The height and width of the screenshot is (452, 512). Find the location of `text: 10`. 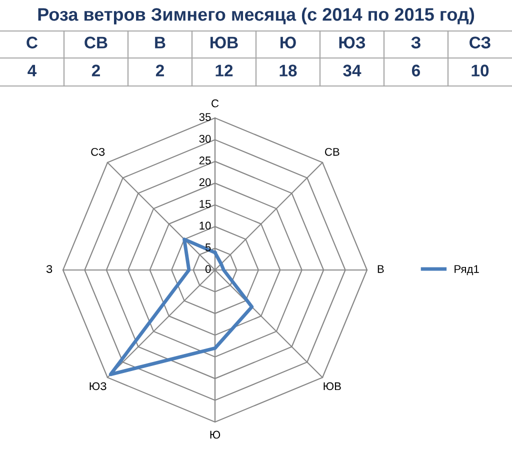

text: 10 is located at coordinates (480, 70).